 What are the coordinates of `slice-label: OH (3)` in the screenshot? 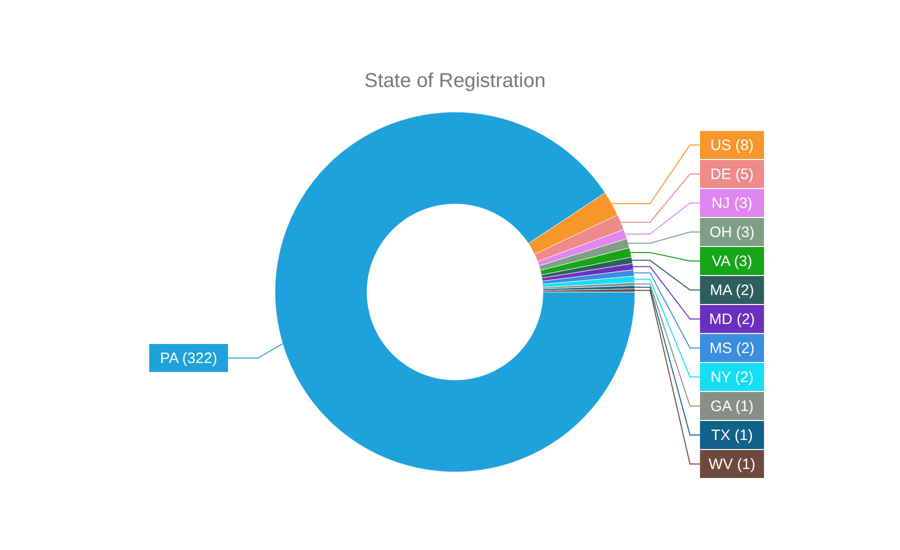 It's located at (732, 232).